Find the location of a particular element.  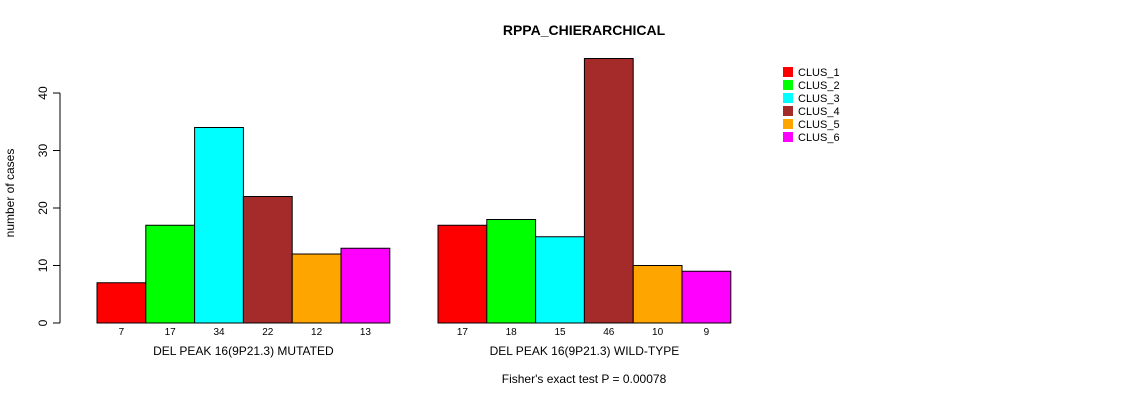

group-label: DEL PEAK 16(9P21.3) MUTATED is located at coordinates (243, 351).